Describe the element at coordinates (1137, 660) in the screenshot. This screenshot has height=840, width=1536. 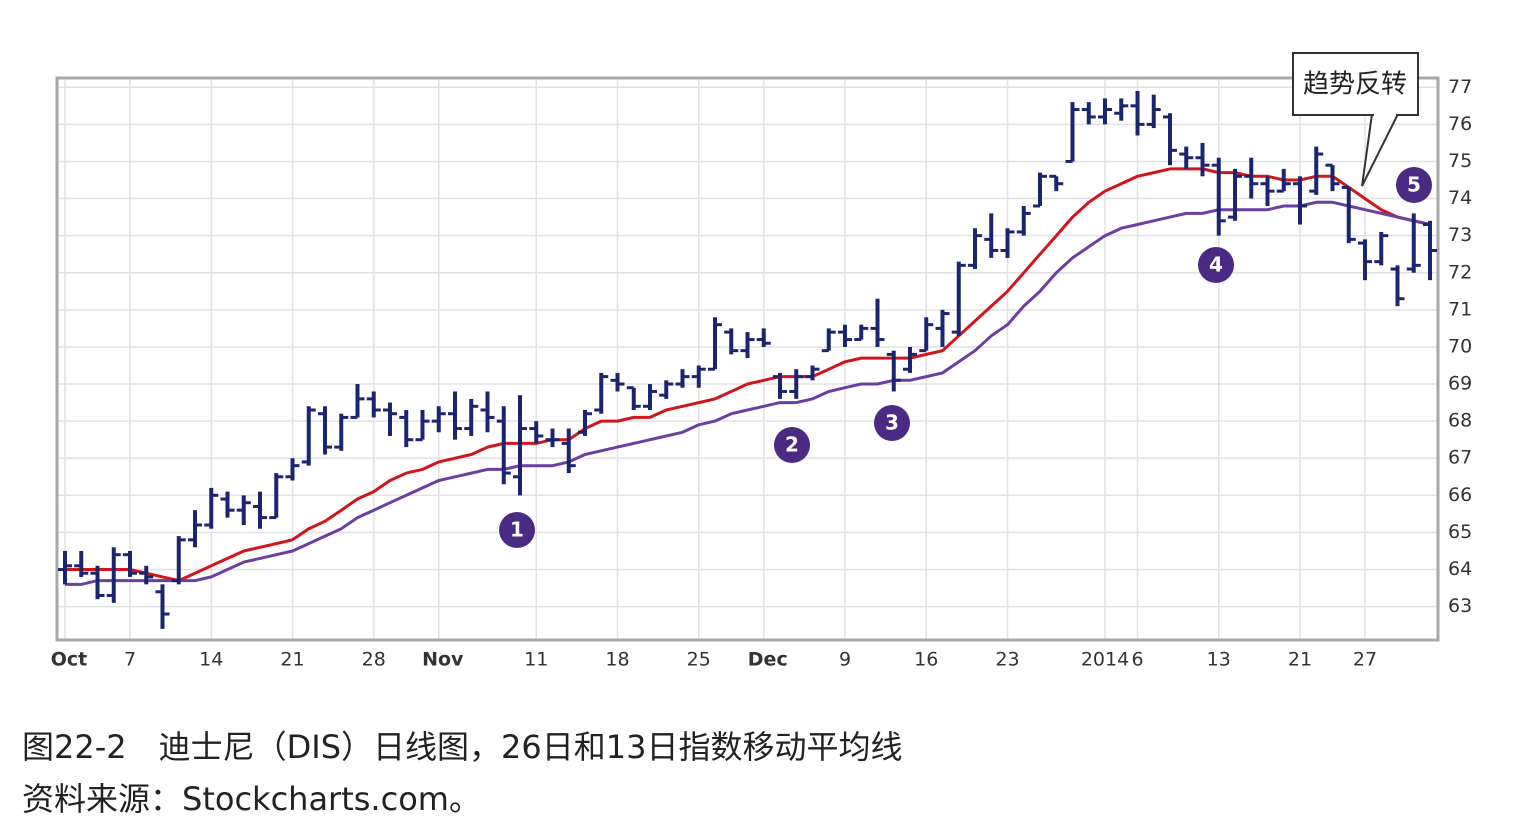
I see `x-tick-label: 6` at that location.